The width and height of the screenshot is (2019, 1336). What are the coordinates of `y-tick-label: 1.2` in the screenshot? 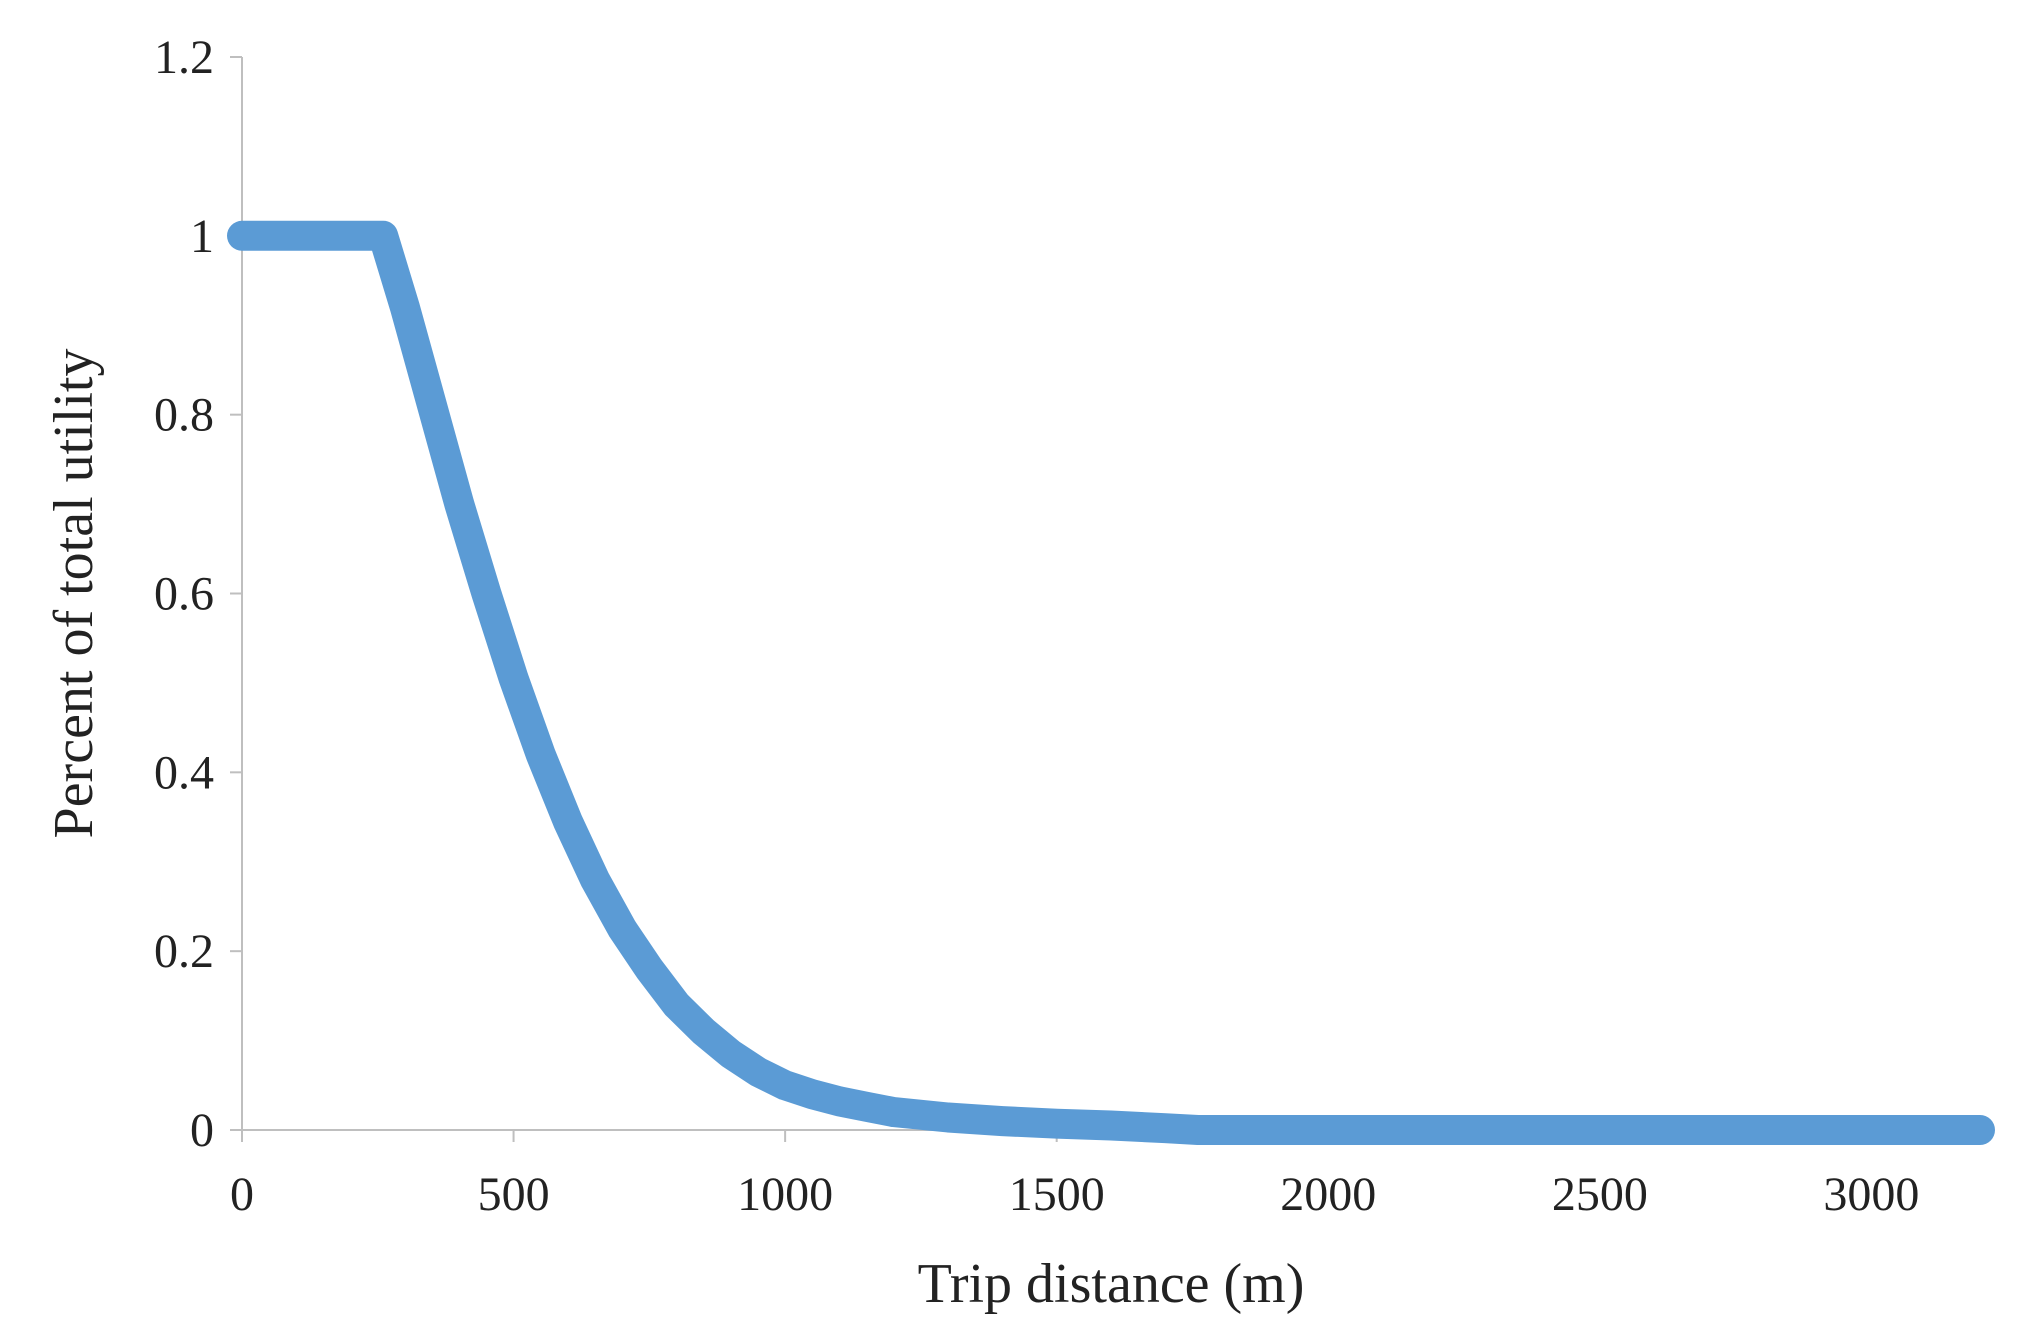 It's located at (184, 57).